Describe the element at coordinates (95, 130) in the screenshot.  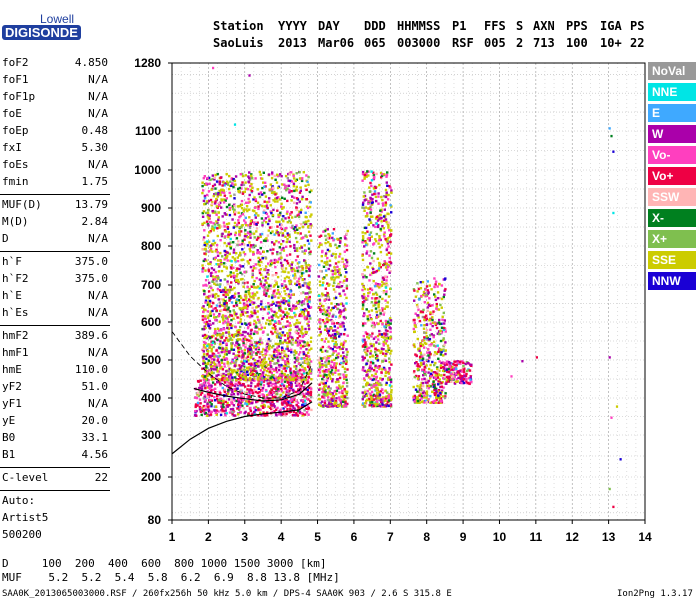
I see `param-value: 0.48` at that location.